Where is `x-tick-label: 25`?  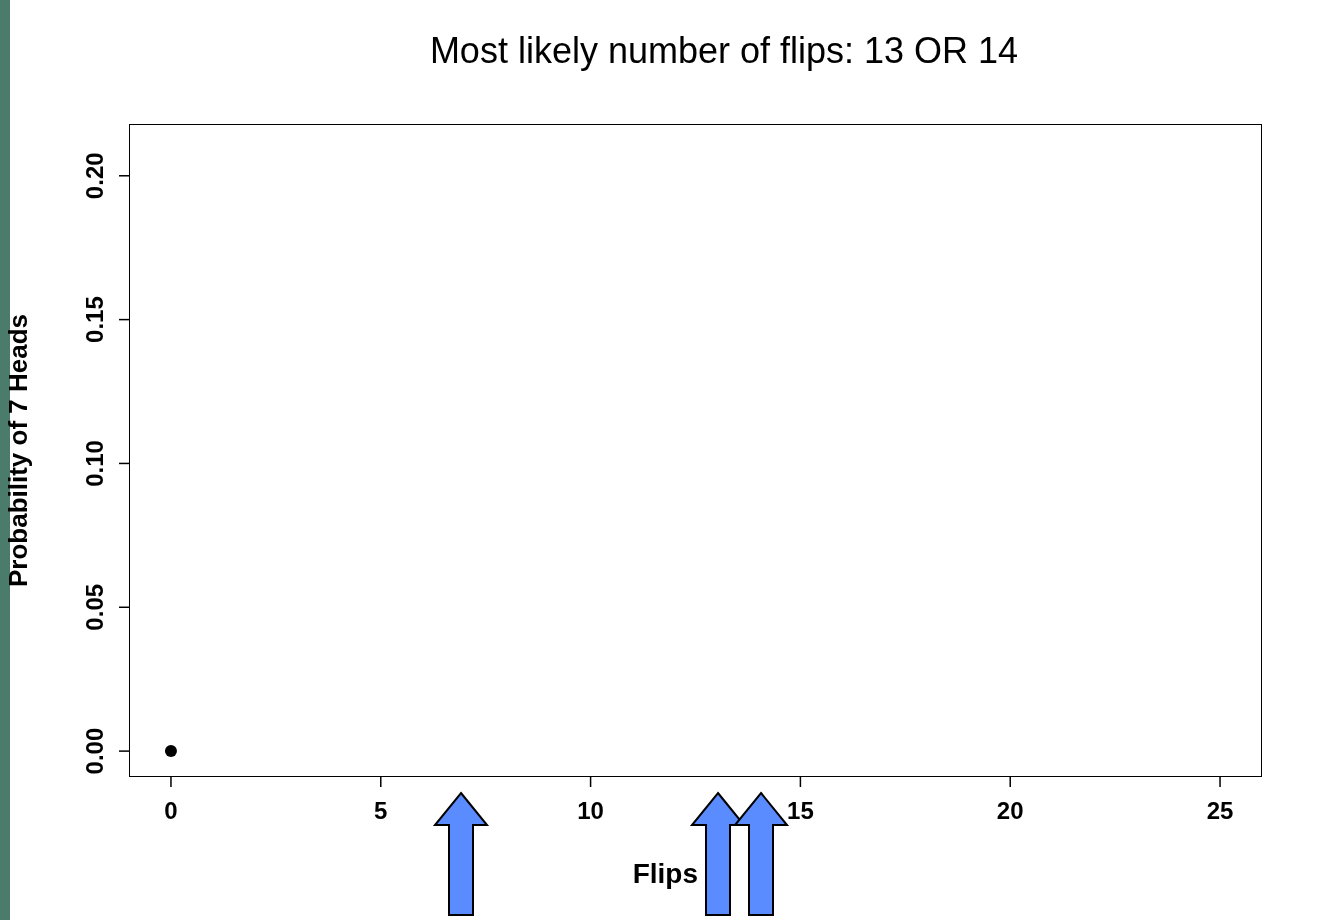 x-tick-label: 25 is located at coordinates (1220, 810).